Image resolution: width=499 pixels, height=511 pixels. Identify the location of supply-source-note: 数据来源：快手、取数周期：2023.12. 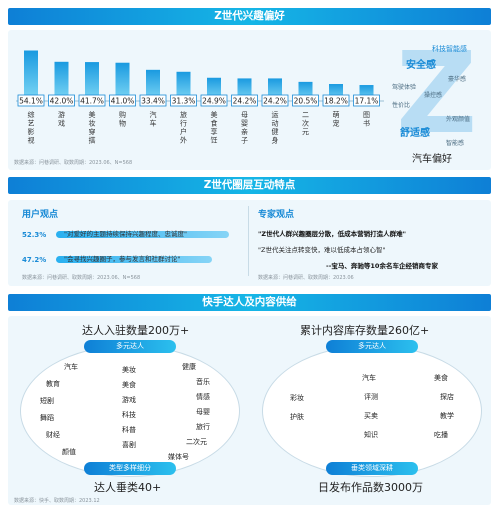
(57, 501).